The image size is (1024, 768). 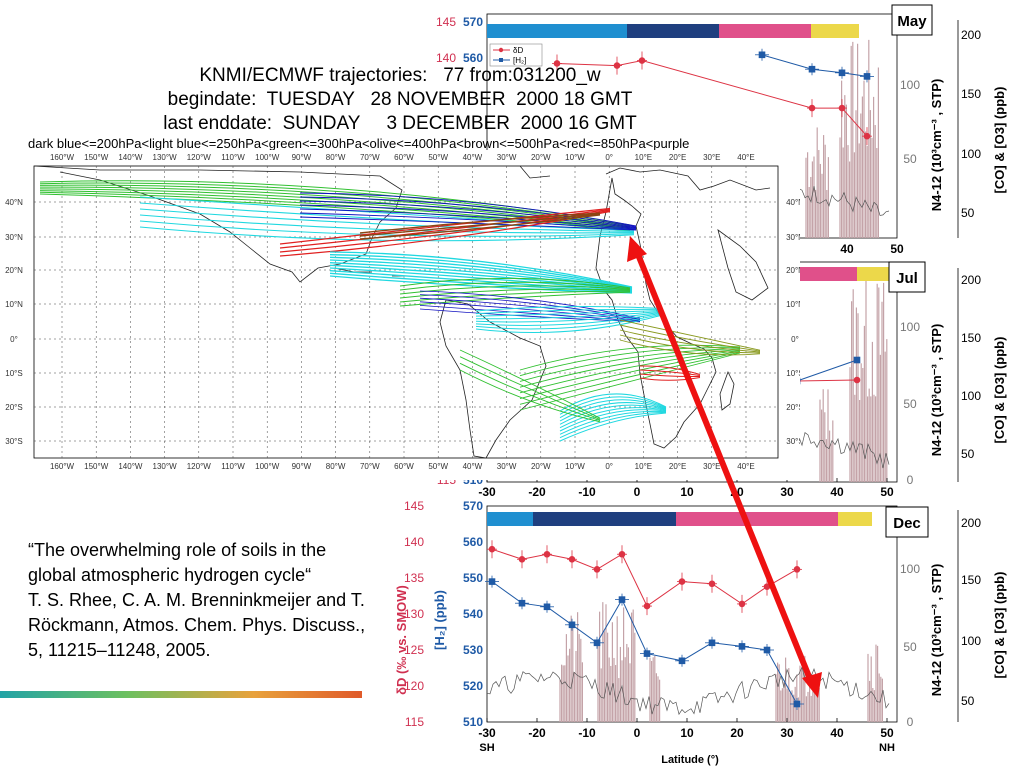 I want to click on may-month-label: May, so click(x=912, y=21).